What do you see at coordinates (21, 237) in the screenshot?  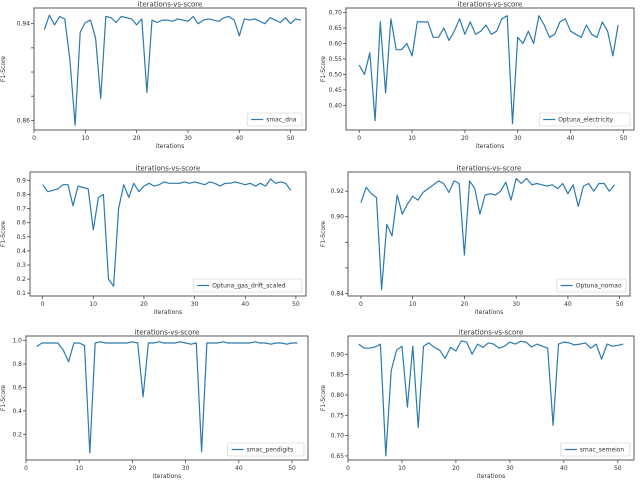 I see `y-tick-label: 0.5` at bounding box center [21, 237].